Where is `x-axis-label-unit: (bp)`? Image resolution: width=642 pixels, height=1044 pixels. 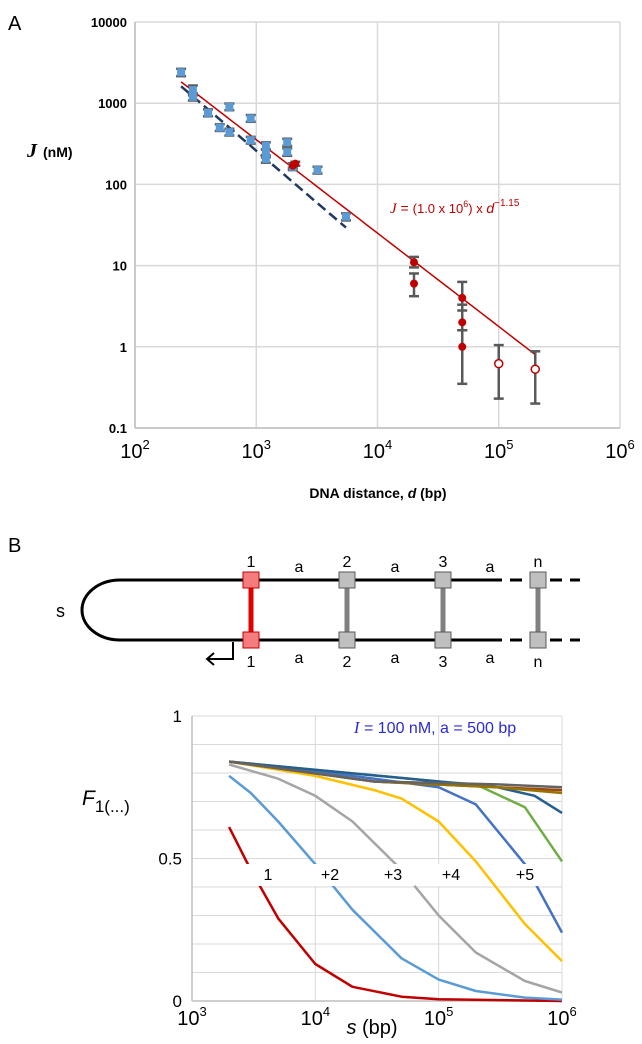 x-axis-label-unit: (bp) is located at coordinates (431, 493).